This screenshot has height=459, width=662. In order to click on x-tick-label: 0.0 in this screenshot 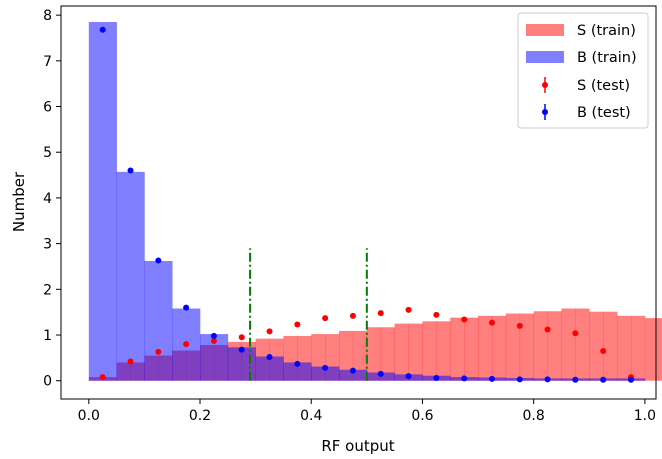, I will do `click(89, 416)`.